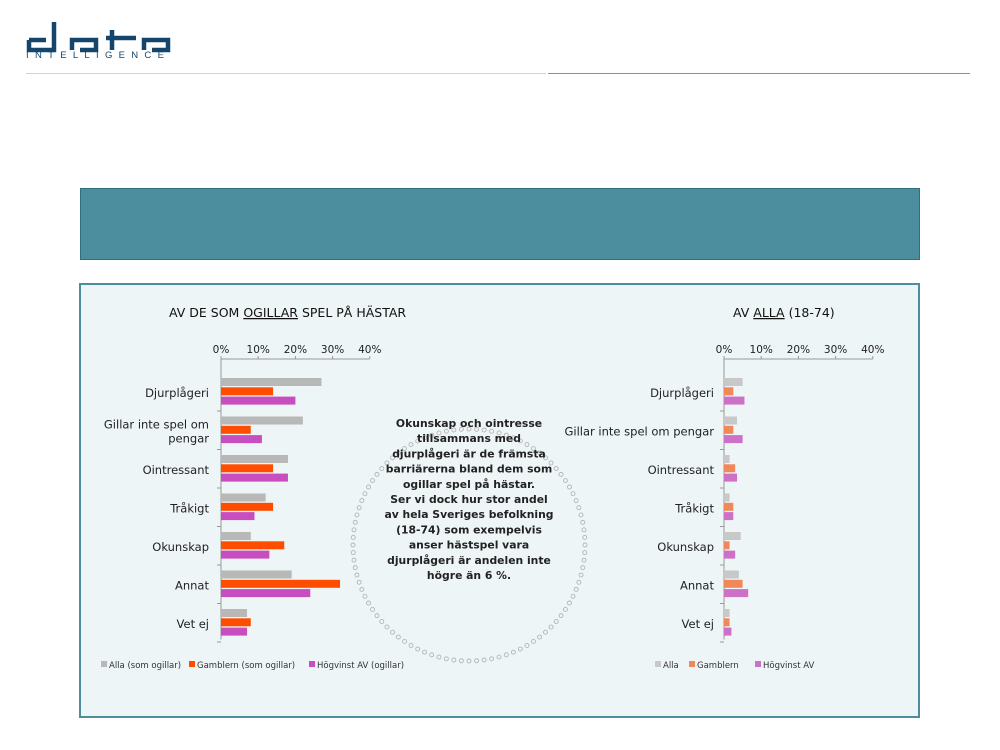  What do you see at coordinates (469, 545) in the screenshot?
I see `callout-text-line: anser hästspel vara` at bounding box center [469, 545].